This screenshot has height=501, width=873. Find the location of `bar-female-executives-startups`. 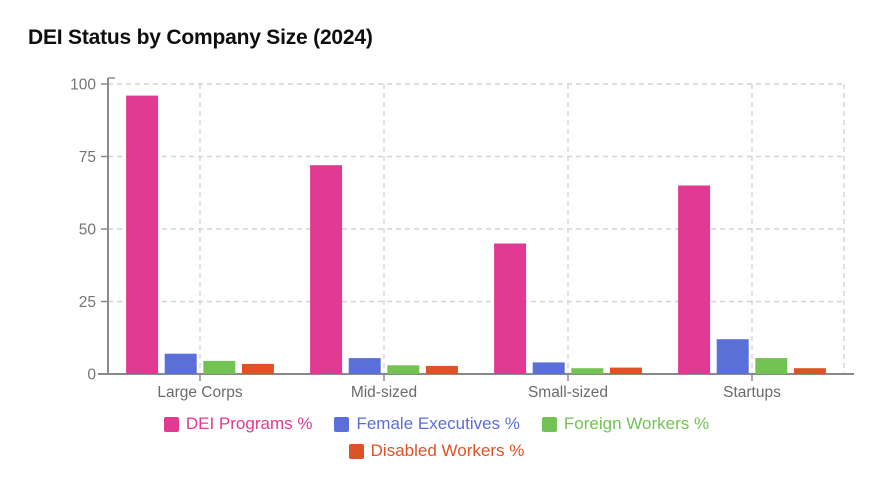

bar-female-executives-startups is located at coordinates (732, 356).